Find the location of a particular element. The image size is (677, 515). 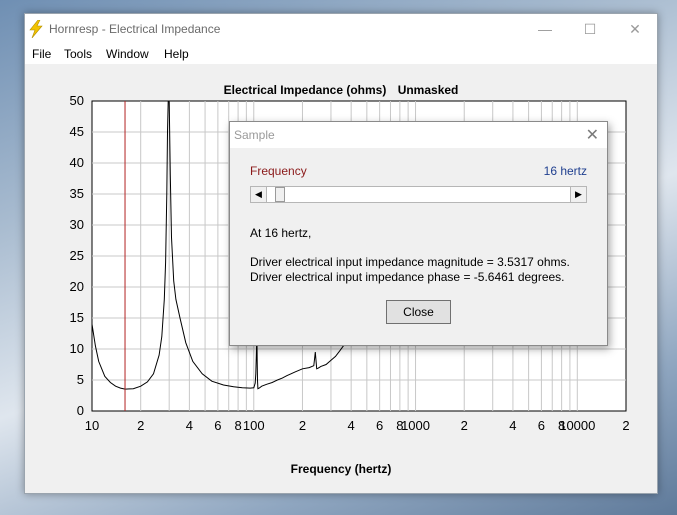

slider-left-arrow-icon: ◀ is located at coordinates (259, 194).